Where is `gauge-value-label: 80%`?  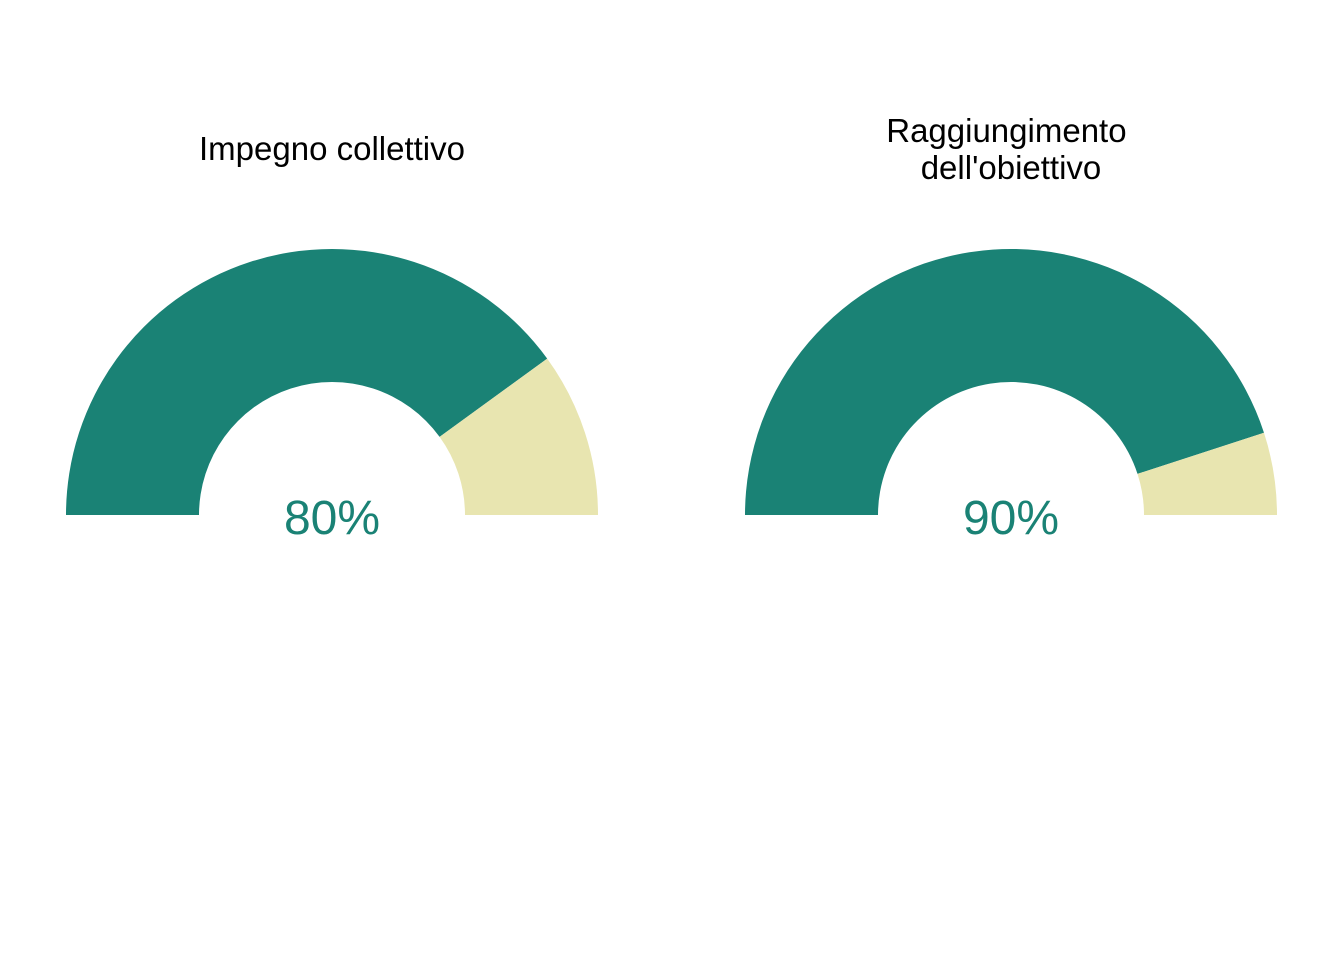
gauge-value-label: 80% is located at coordinates (332, 518).